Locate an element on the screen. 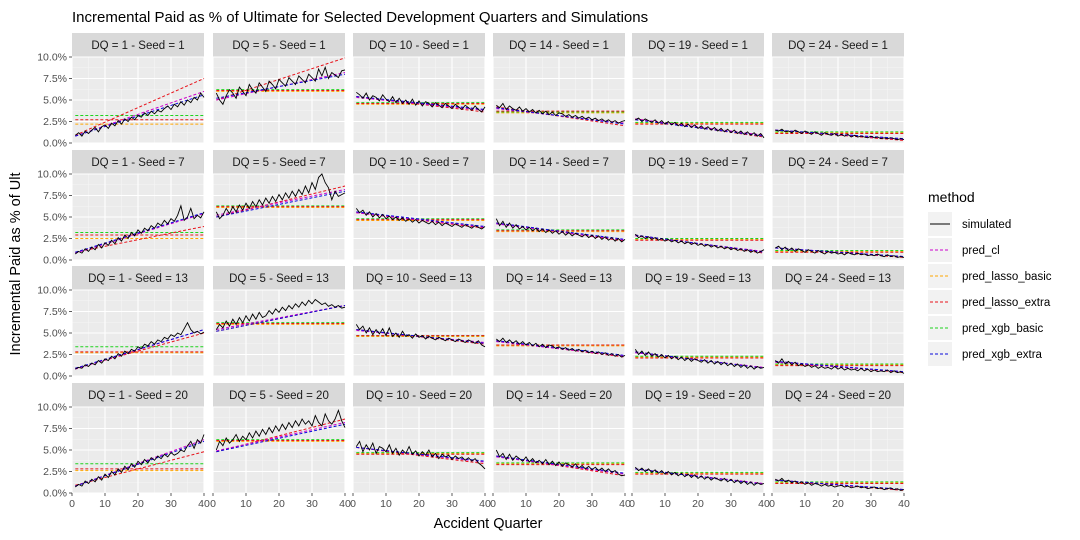  legend-label: pred_lasso_basic is located at coordinates (1007, 277).